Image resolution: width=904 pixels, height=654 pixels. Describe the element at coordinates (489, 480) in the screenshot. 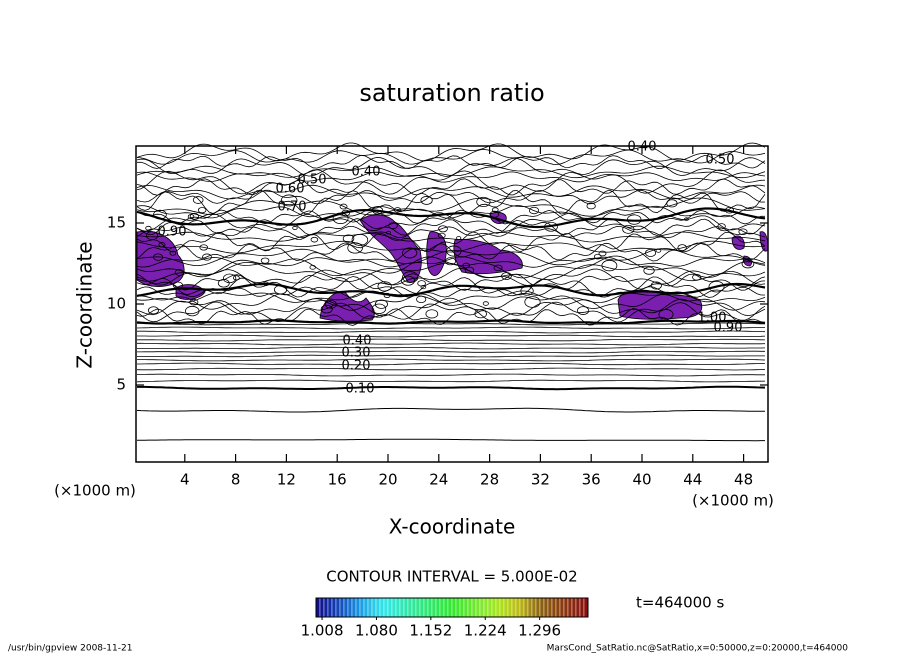

I see `x-tick-label: 28` at that location.